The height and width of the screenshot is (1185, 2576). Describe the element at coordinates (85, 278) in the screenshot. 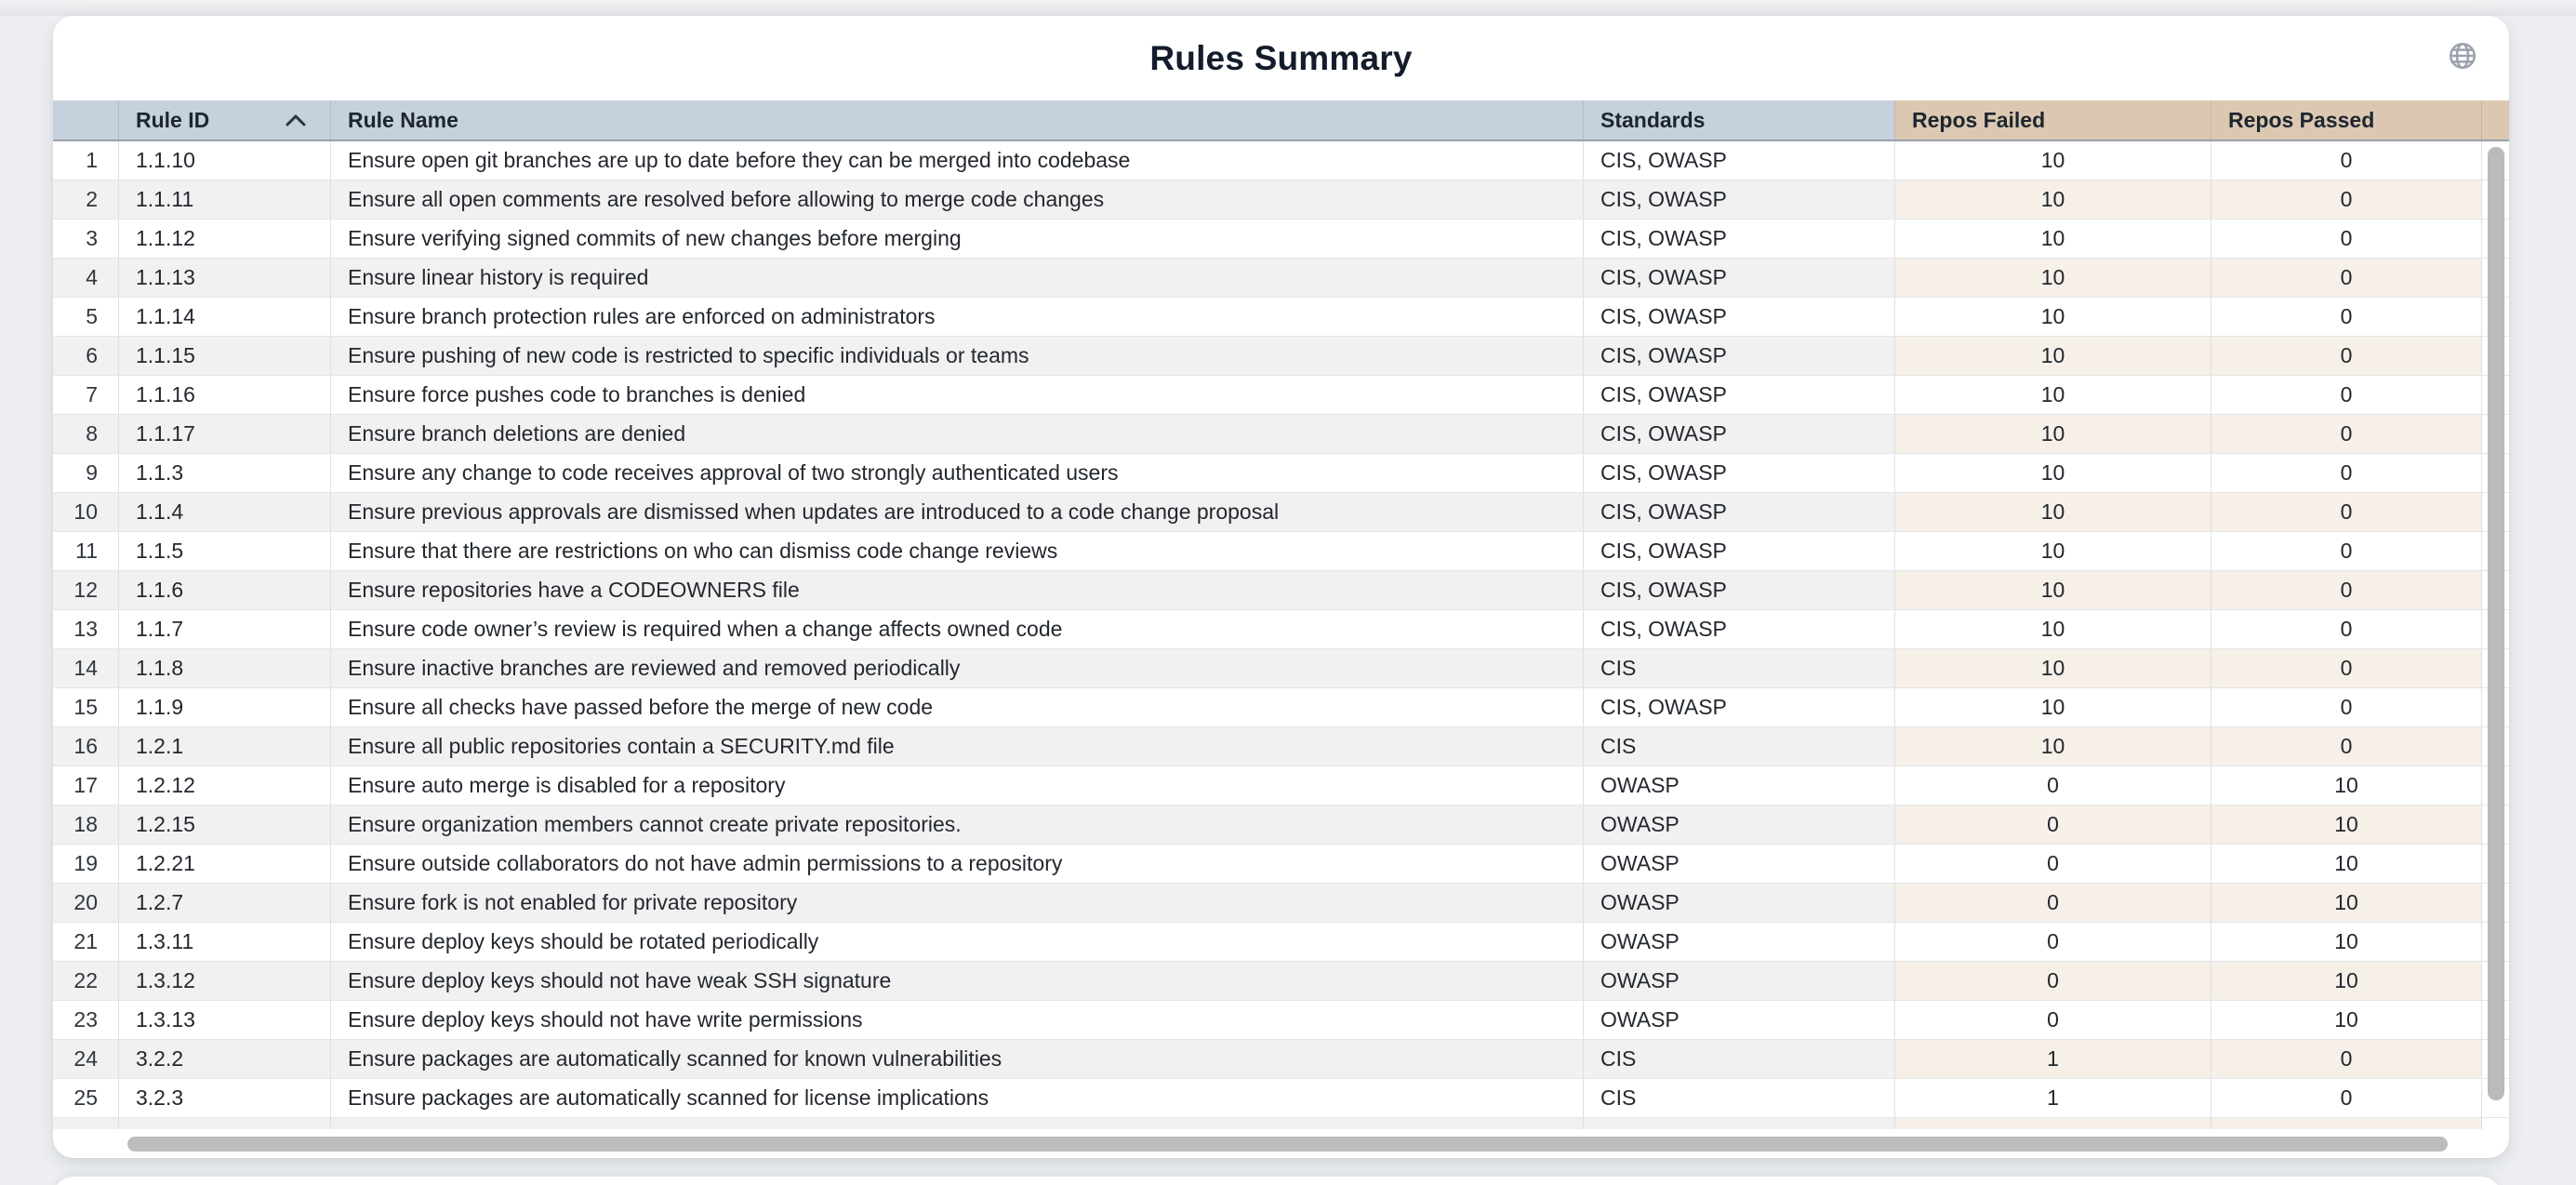

I see `cell-row-number: 4` at that location.